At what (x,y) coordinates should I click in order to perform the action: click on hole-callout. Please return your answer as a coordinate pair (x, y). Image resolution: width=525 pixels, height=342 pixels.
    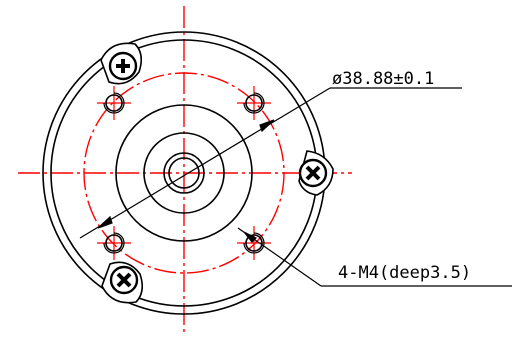
    Looking at the image, I should click on (374, 257).